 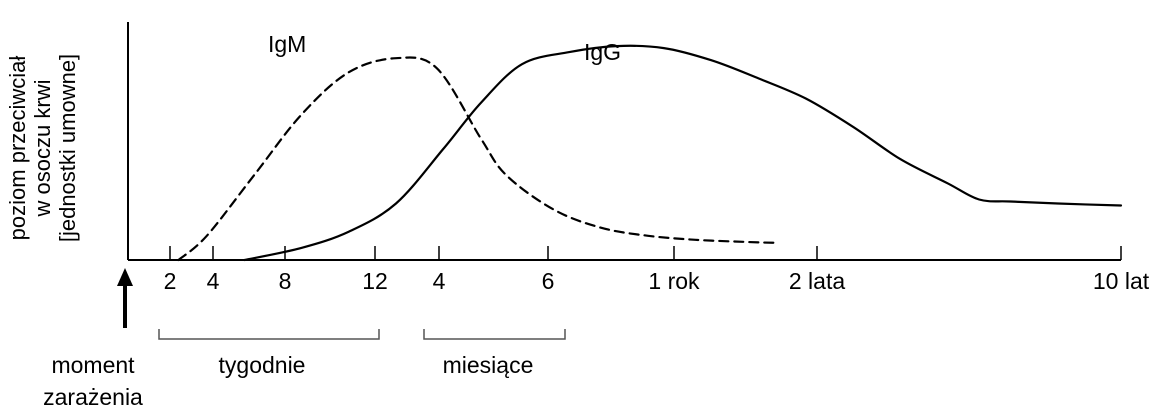 I want to click on infection-label-line-1: moment, so click(x=93, y=365).